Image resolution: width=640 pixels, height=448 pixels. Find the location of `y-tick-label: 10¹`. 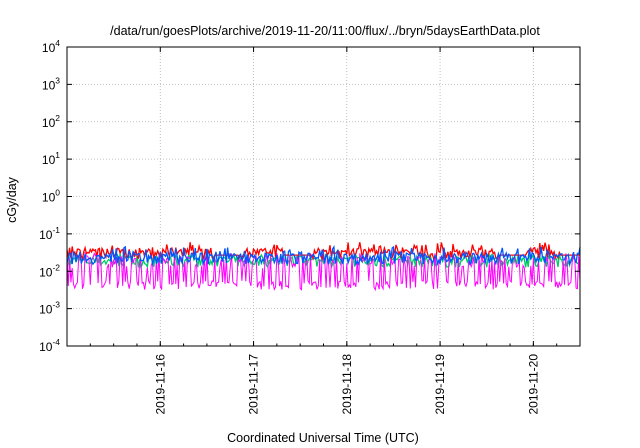

y-tick-label: 10¹ is located at coordinates (51, 158).